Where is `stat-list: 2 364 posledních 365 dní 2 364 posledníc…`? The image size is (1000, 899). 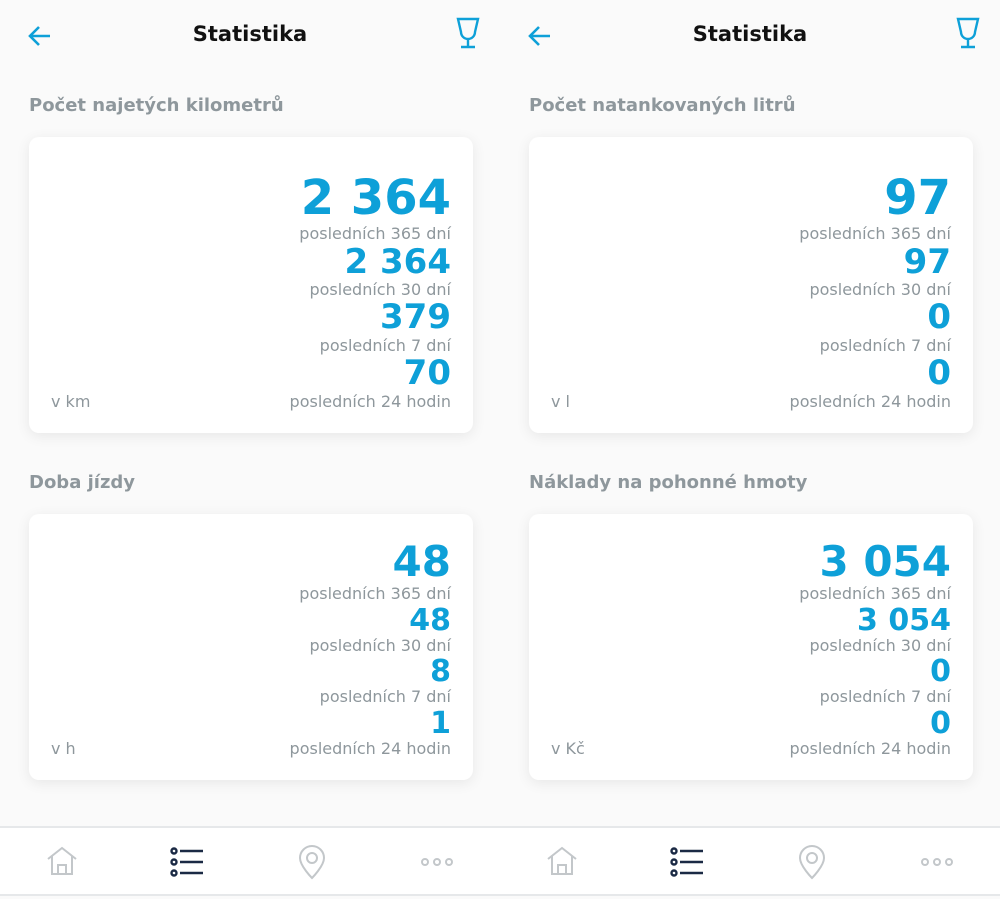
stat-list: 2 364 posledních 365 dní 2 364 posledníc… is located at coordinates (370, 291).